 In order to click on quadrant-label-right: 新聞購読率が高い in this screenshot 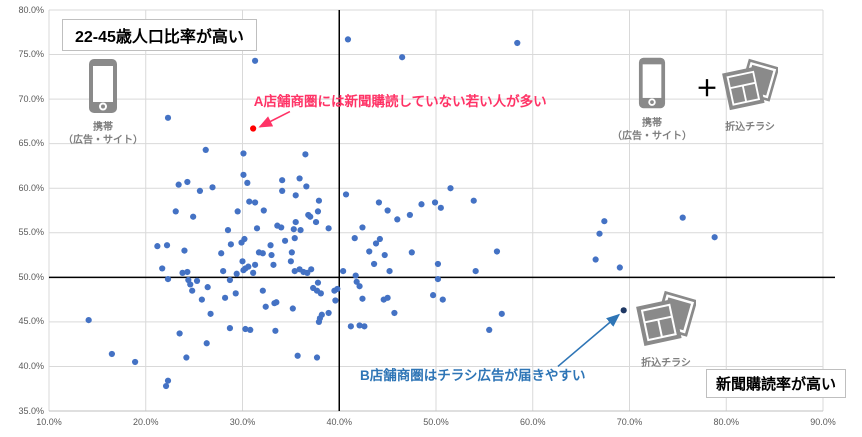, I will do `click(776, 383)`.